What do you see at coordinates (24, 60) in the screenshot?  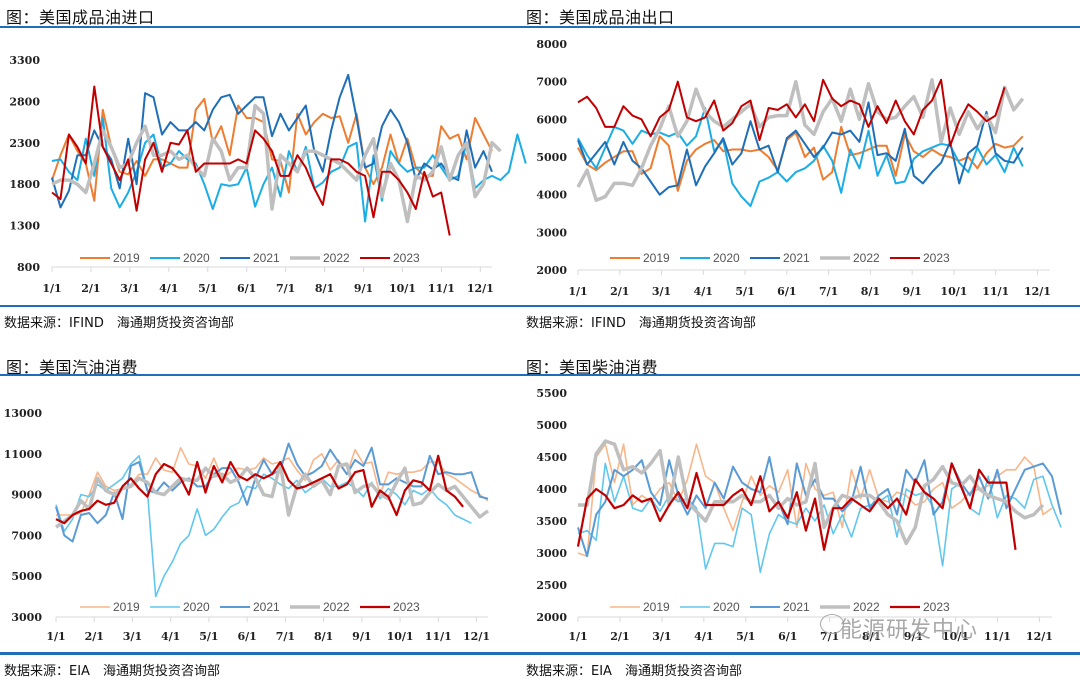 I see `y-tick-label: 3300` at bounding box center [24, 60].